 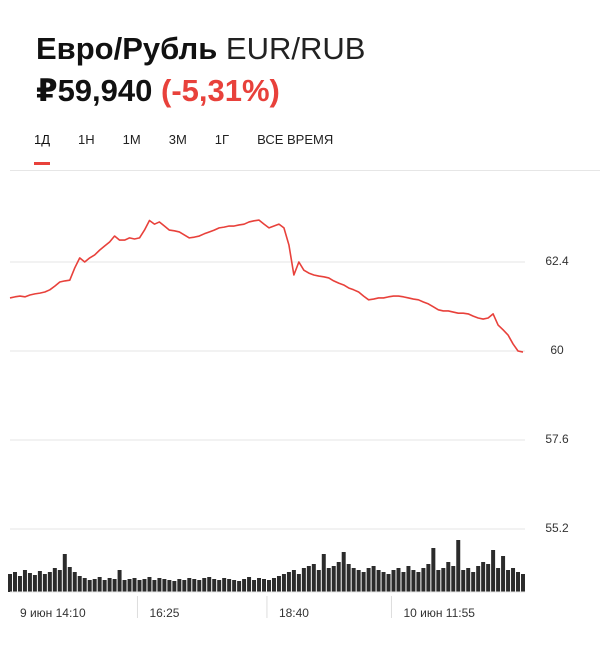 What do you see at coordinates (222, 139) in the screenshot?
I see `tab: 1Г` at bounding box center [222, 139].